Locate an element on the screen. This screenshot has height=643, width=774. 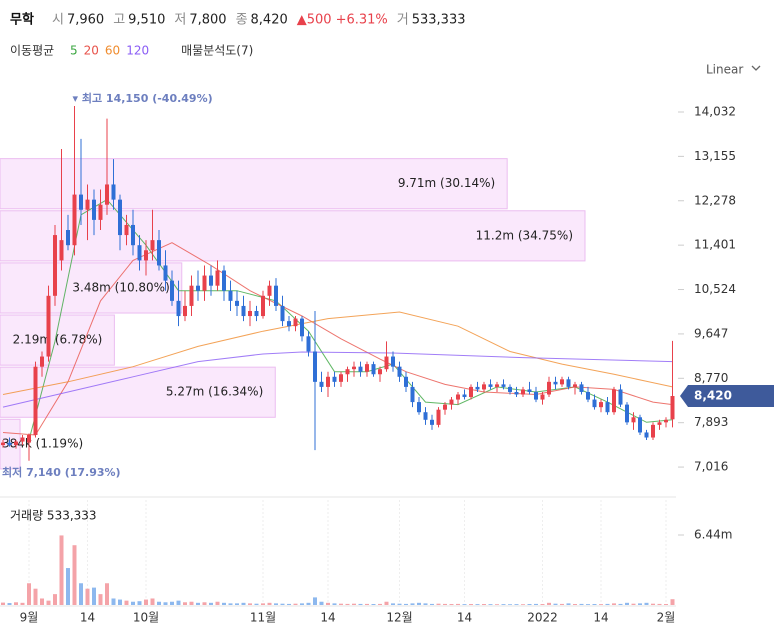
stock-name: 무학 is located at coordinates (22, 20).